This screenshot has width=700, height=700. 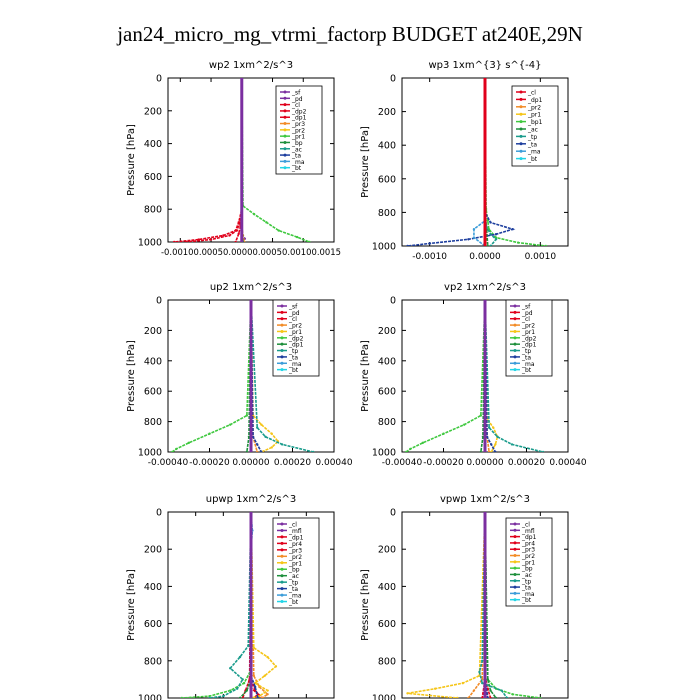 I want to click on legend-label: _mfl, so click(x=295, y=531).